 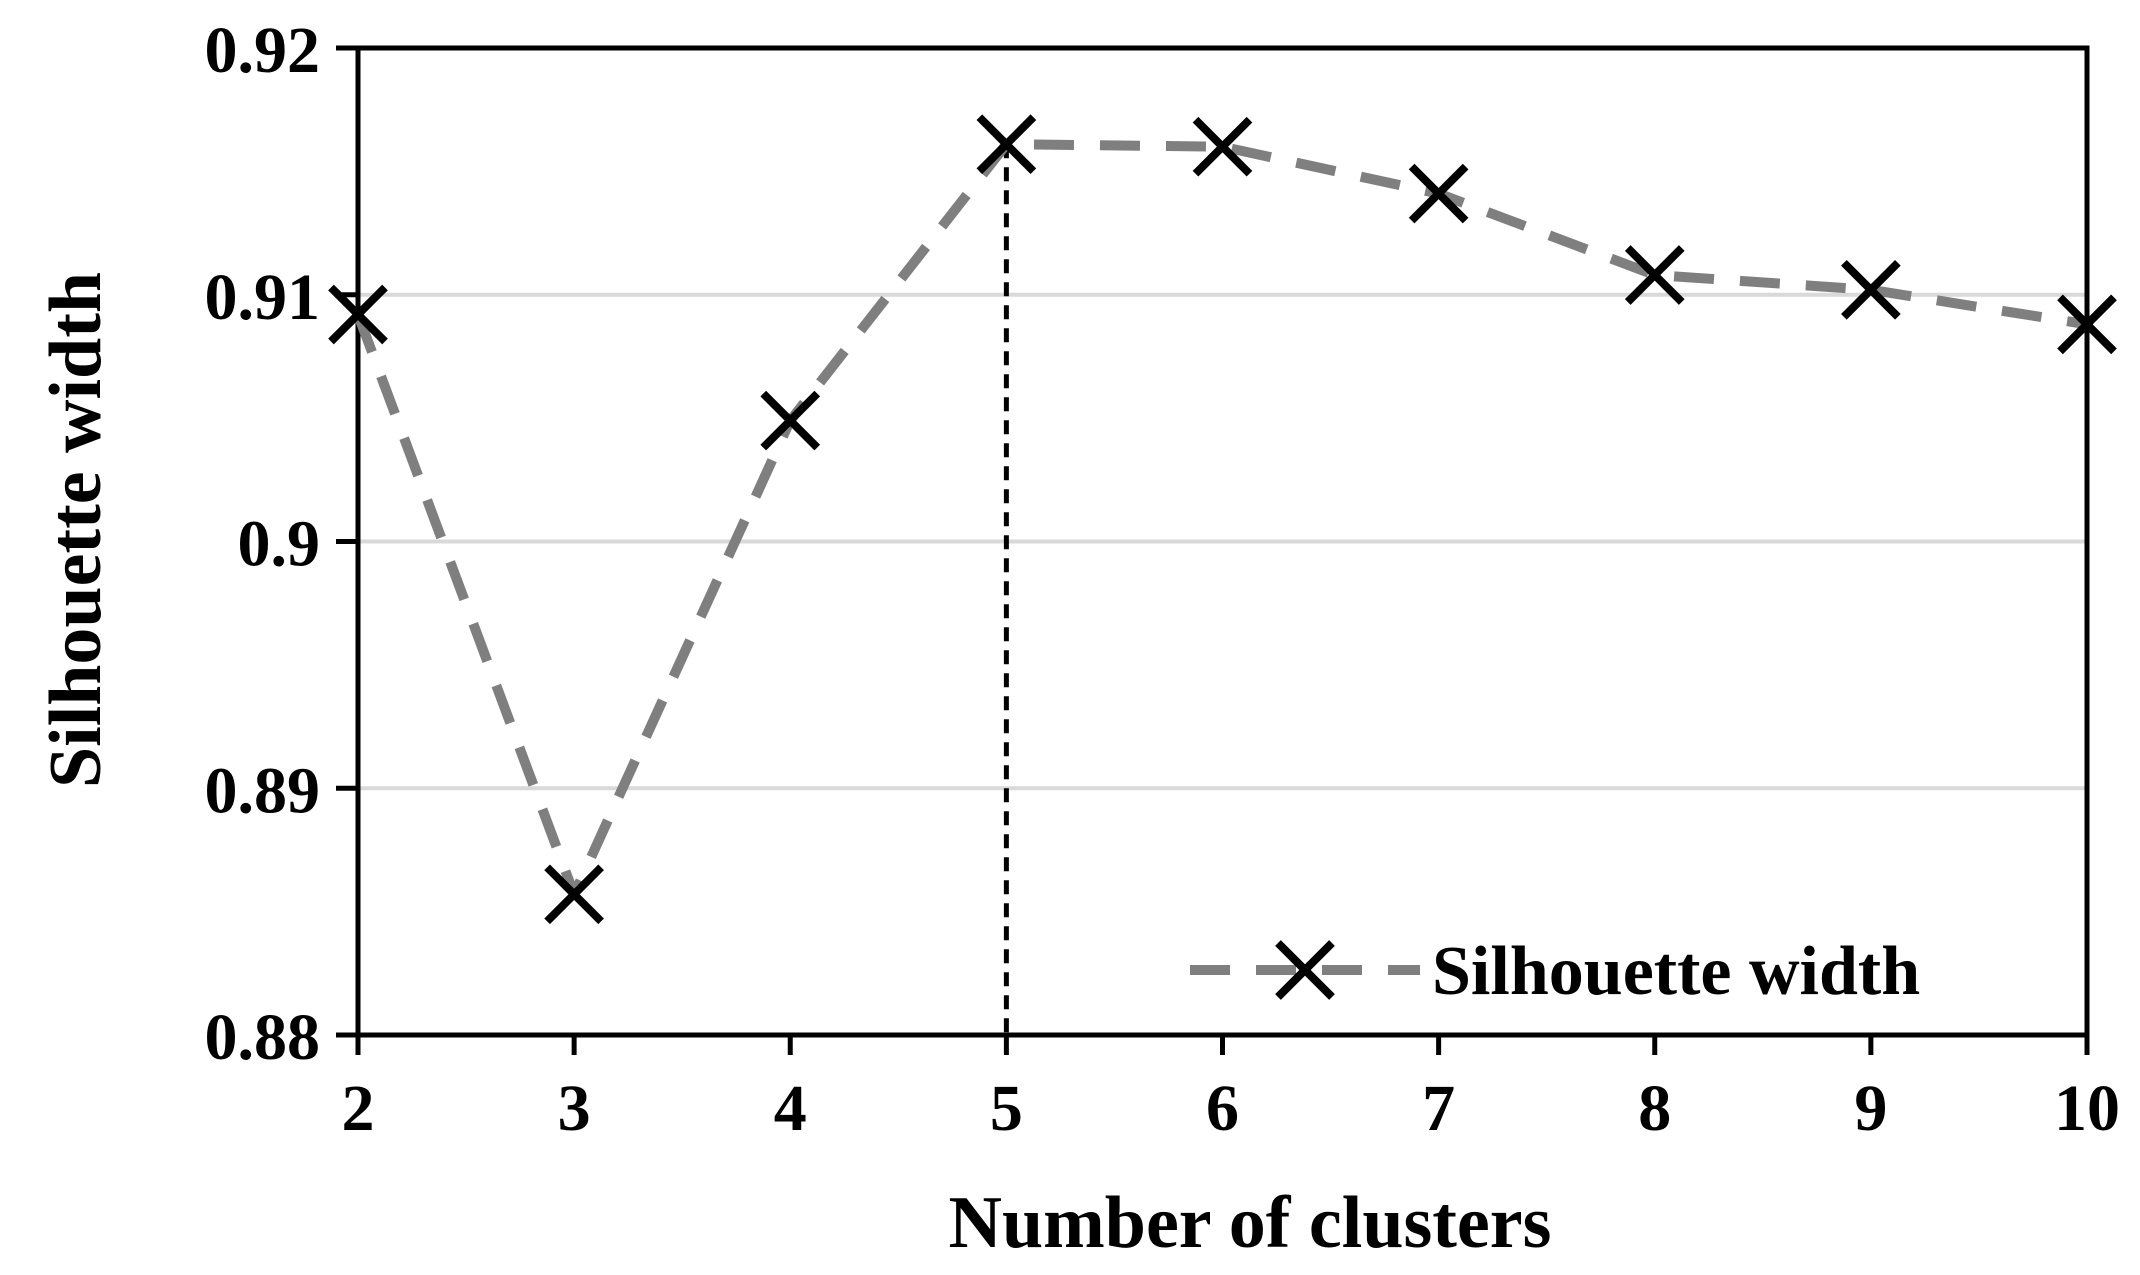 I want to click on y-tick-label: 0.89, so click(x=263, y=790).